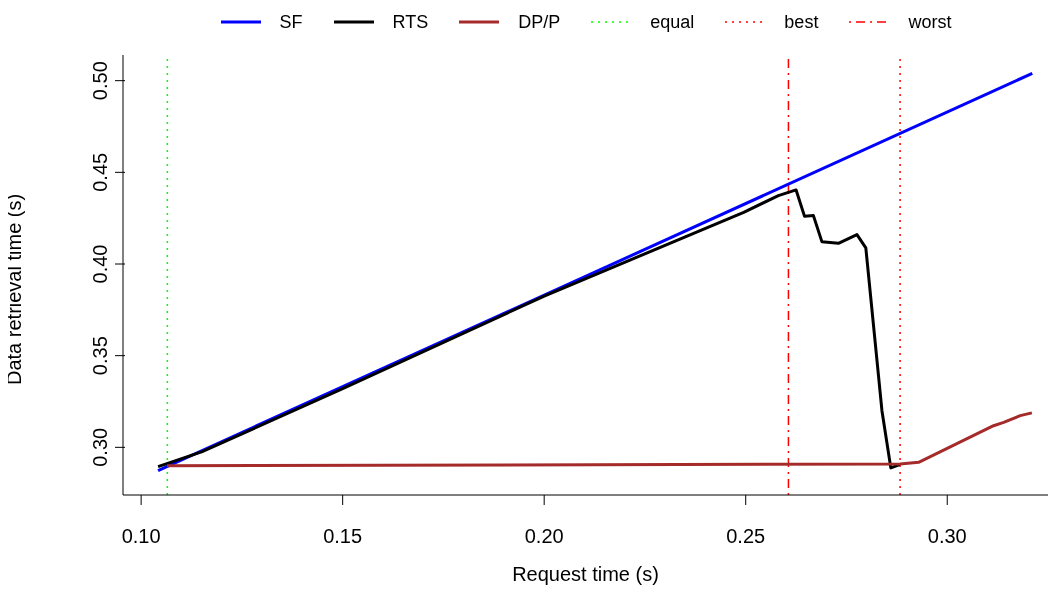  I want to click on line-series, so click(599, 439).